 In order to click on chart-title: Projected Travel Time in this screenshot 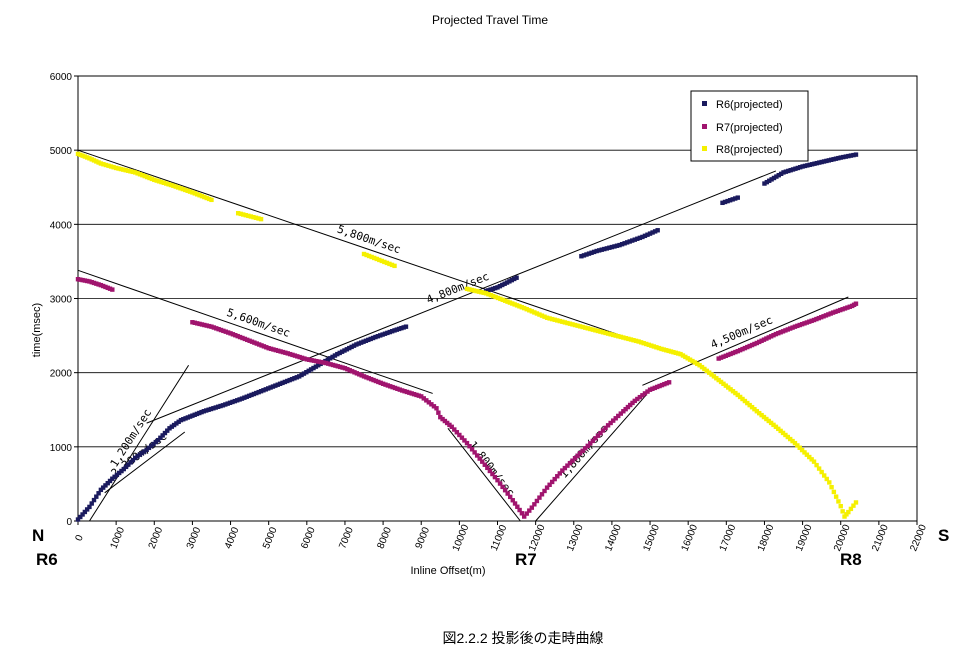, I will do `click(490, 20)`.